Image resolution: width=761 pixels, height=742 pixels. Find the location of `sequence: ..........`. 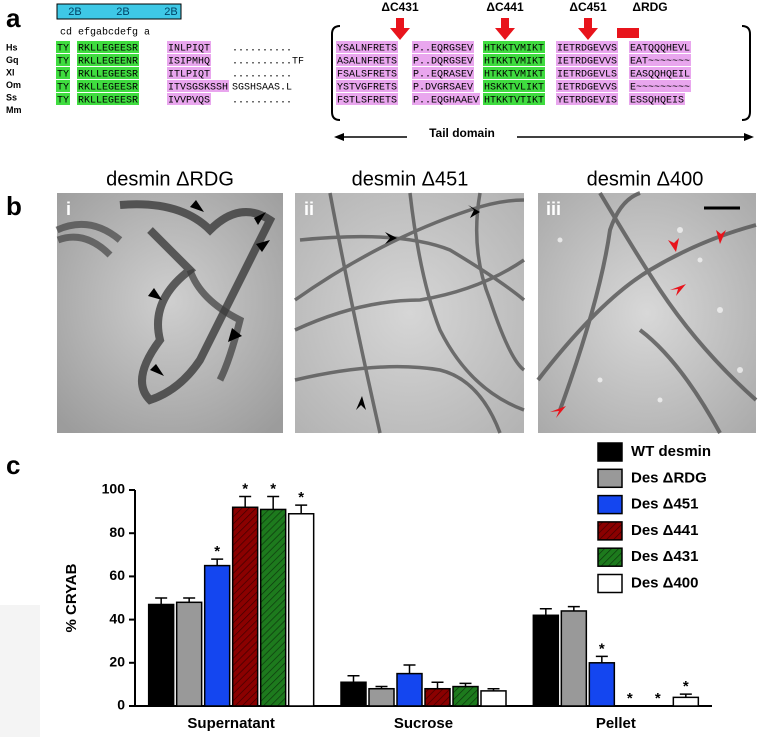

sequence: .......... is located at coordinates (262, 49).